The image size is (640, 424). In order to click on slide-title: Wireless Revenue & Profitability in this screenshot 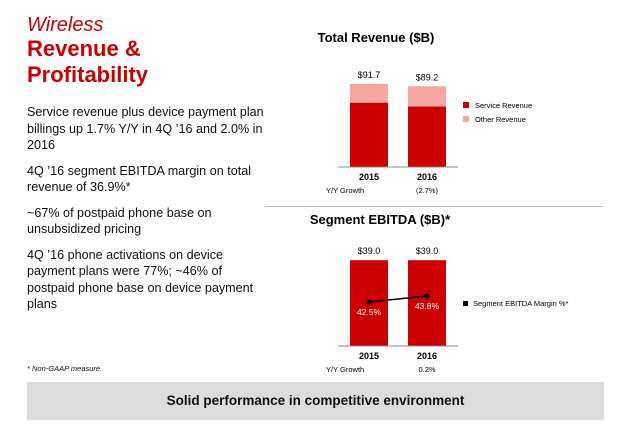, I will do `click(87, 51)`.